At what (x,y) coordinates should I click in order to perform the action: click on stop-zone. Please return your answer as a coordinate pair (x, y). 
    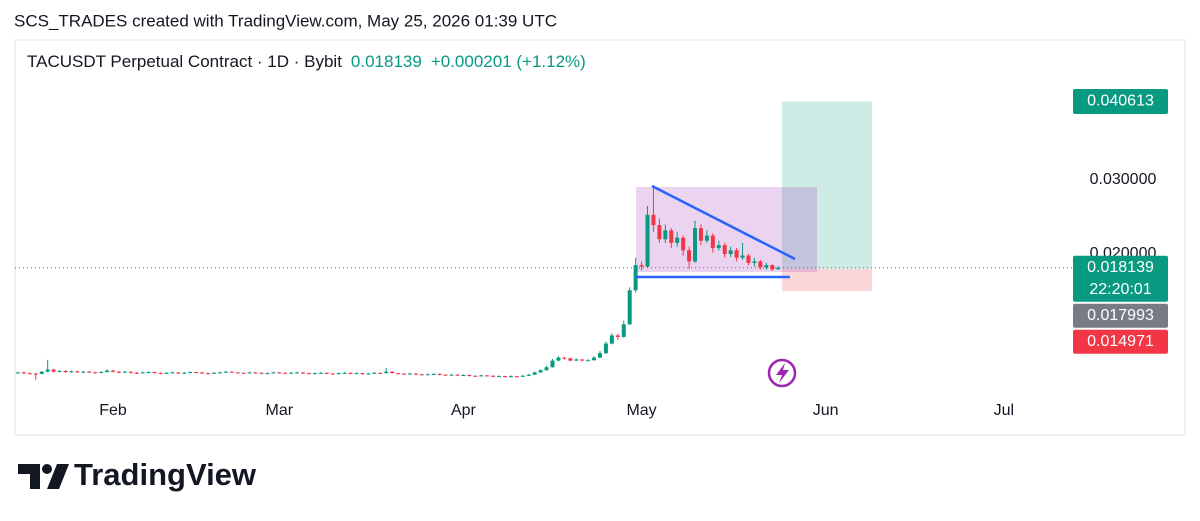
    Looking at the image, I should click on (827, 280).